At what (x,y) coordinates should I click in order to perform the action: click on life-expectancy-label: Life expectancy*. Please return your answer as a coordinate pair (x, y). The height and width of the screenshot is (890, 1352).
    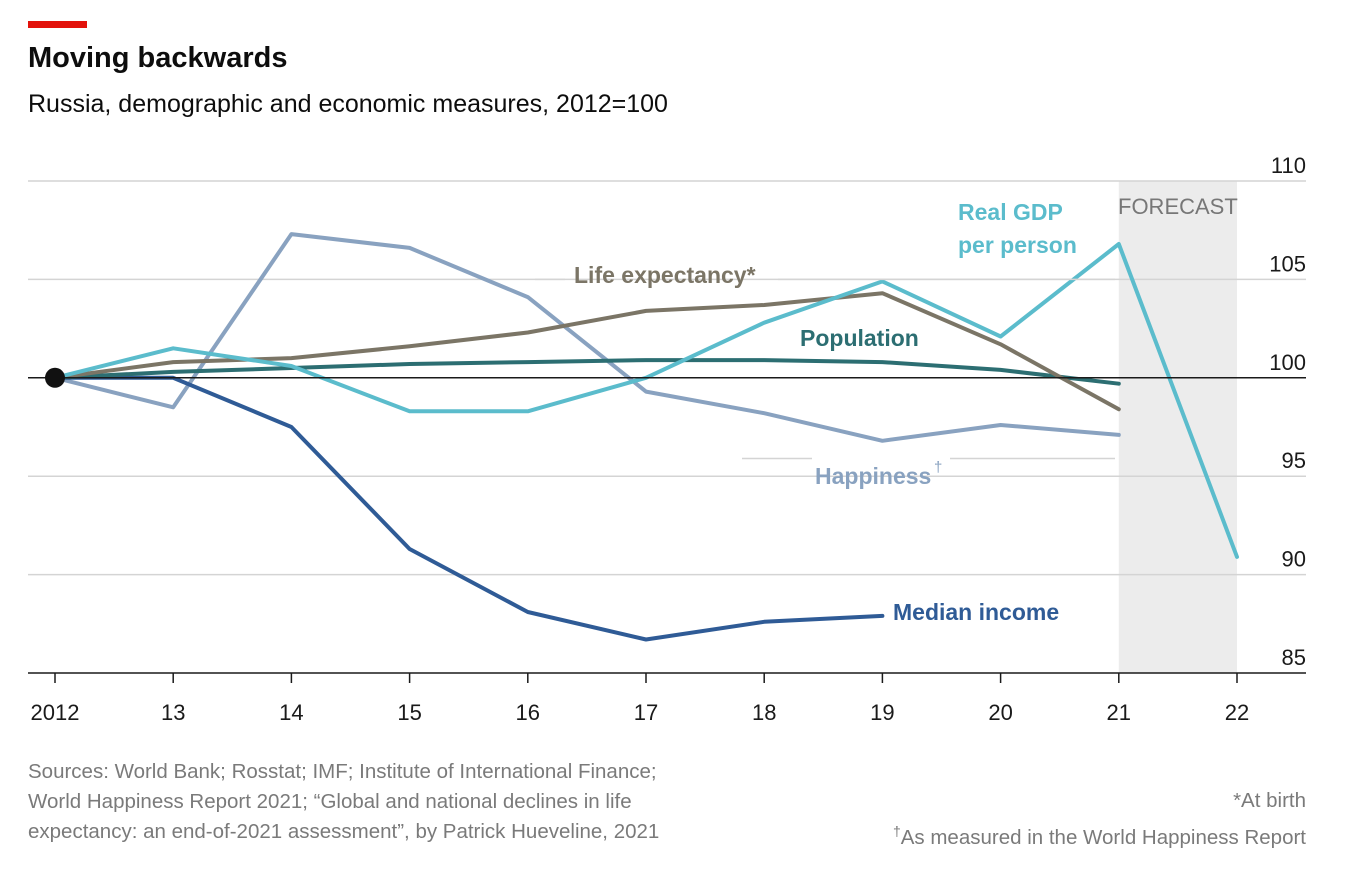
    Looking at the image, I should click on (665, 275).